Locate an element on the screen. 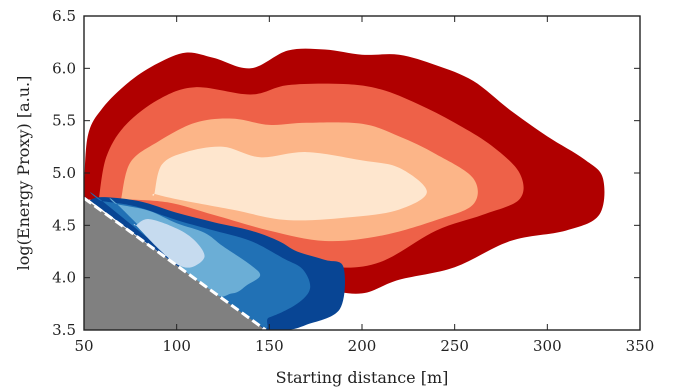 This screenshot has height=391, width=673. y-axis-label: log(Energy Proxy) [a.u.] is located at coordinates (23, 173).